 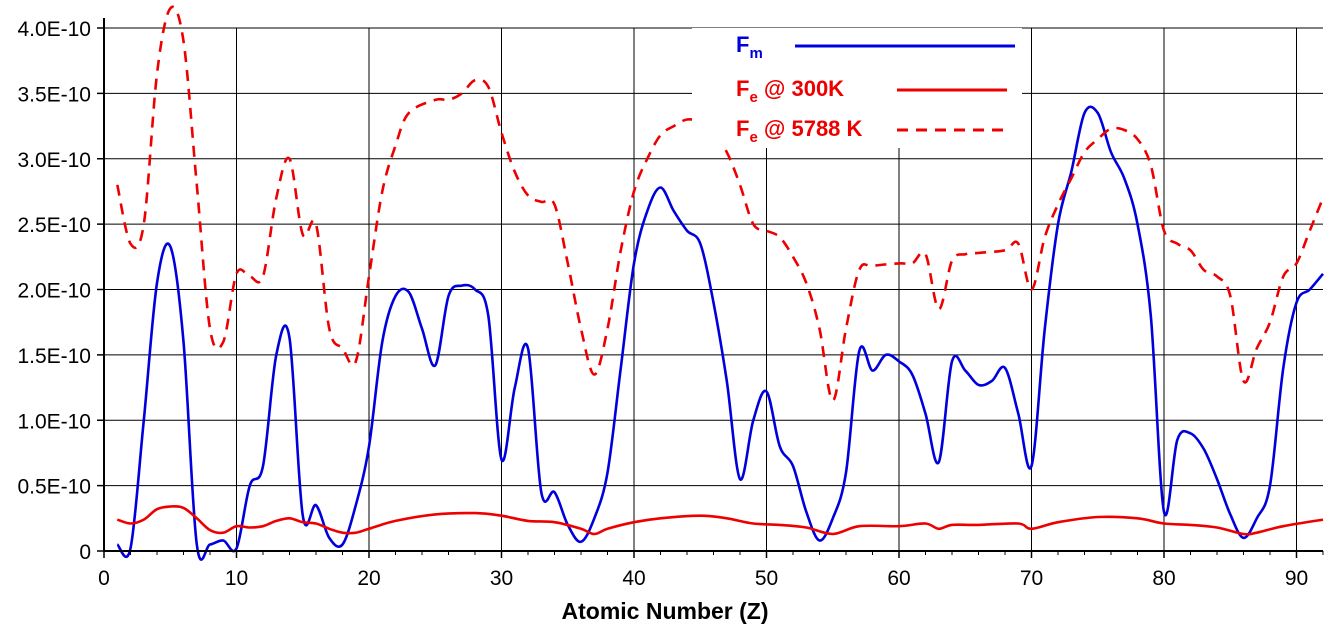 I want to click on y-tick-label: 1.5E-10, so click(x=54, y=356).